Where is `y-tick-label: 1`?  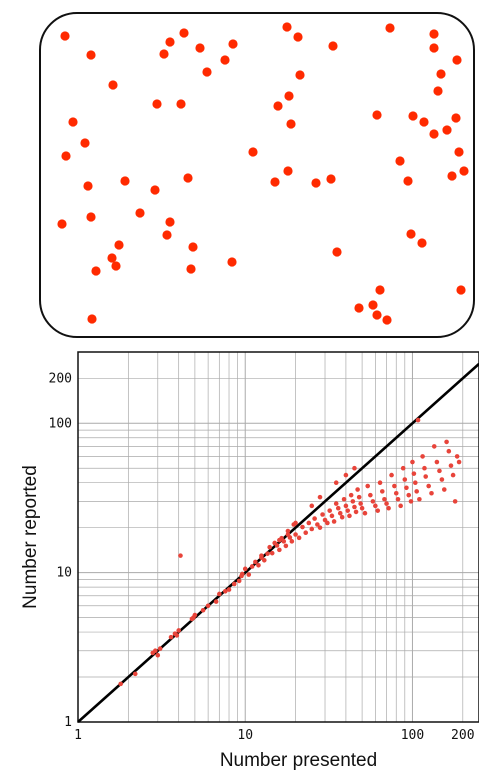
y-tick-label: 1 is located at coordinates (68, 722).